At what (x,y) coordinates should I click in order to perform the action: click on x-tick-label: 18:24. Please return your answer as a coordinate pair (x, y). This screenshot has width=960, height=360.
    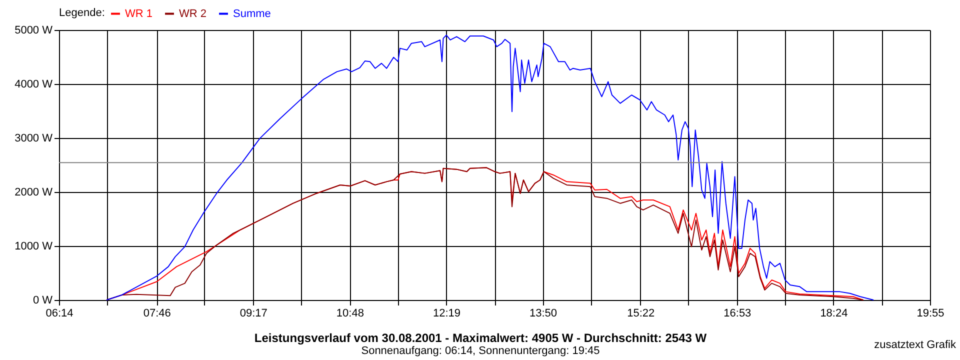
    Looking at the image, I should click on (834, 314).